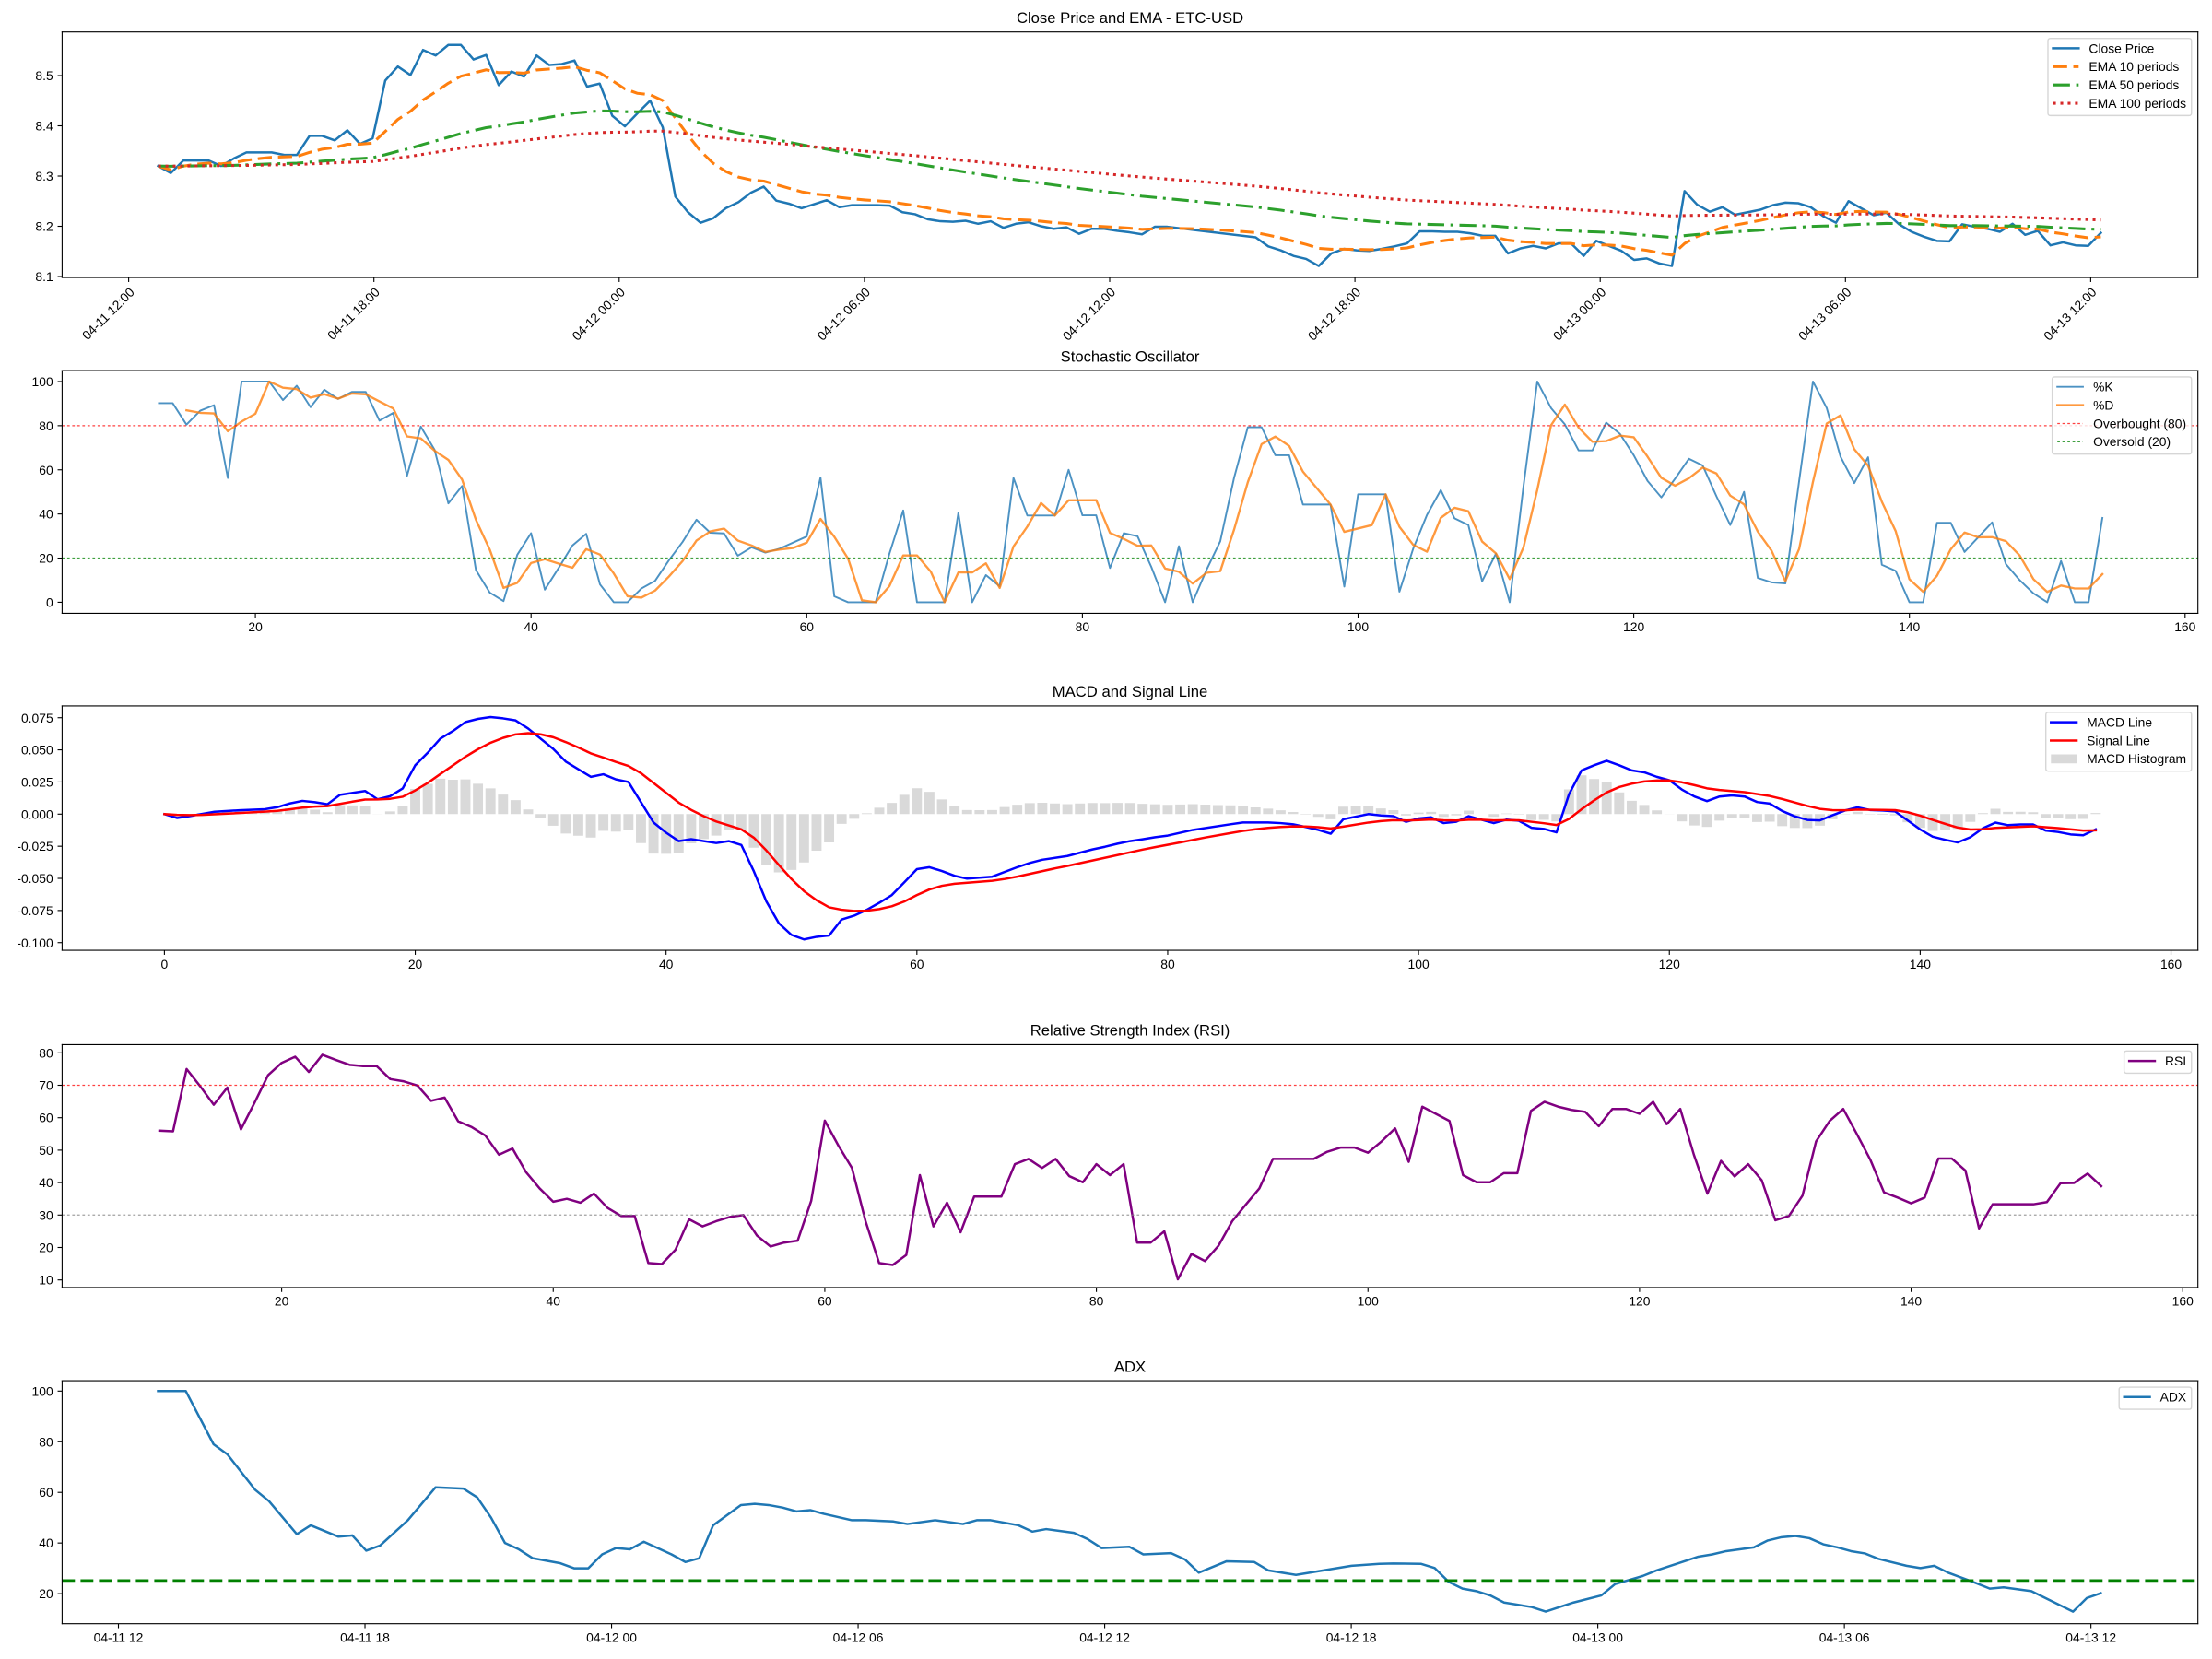 The image size is (2212, 1659). I want to click on svg-text: 04-13 06, so click(1844, 1637).